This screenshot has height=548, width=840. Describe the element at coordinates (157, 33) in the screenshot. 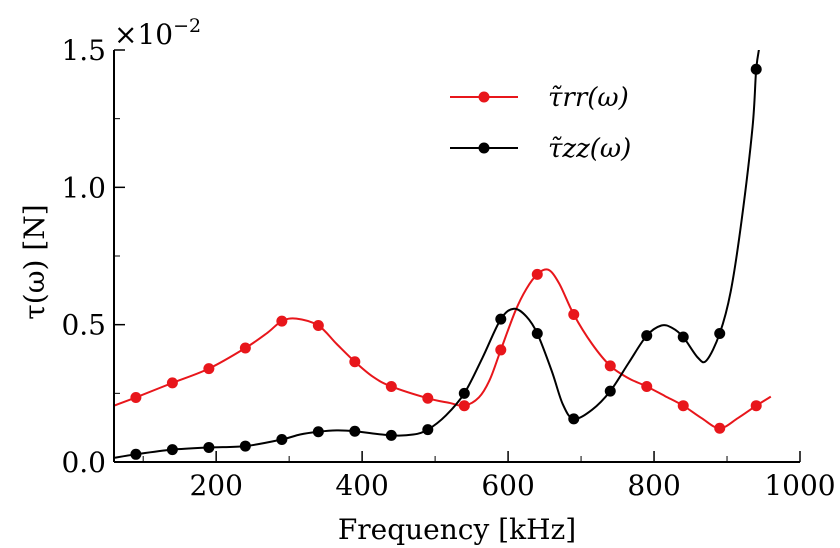

I see `y-multiplier: ×10⁻²` at that location.